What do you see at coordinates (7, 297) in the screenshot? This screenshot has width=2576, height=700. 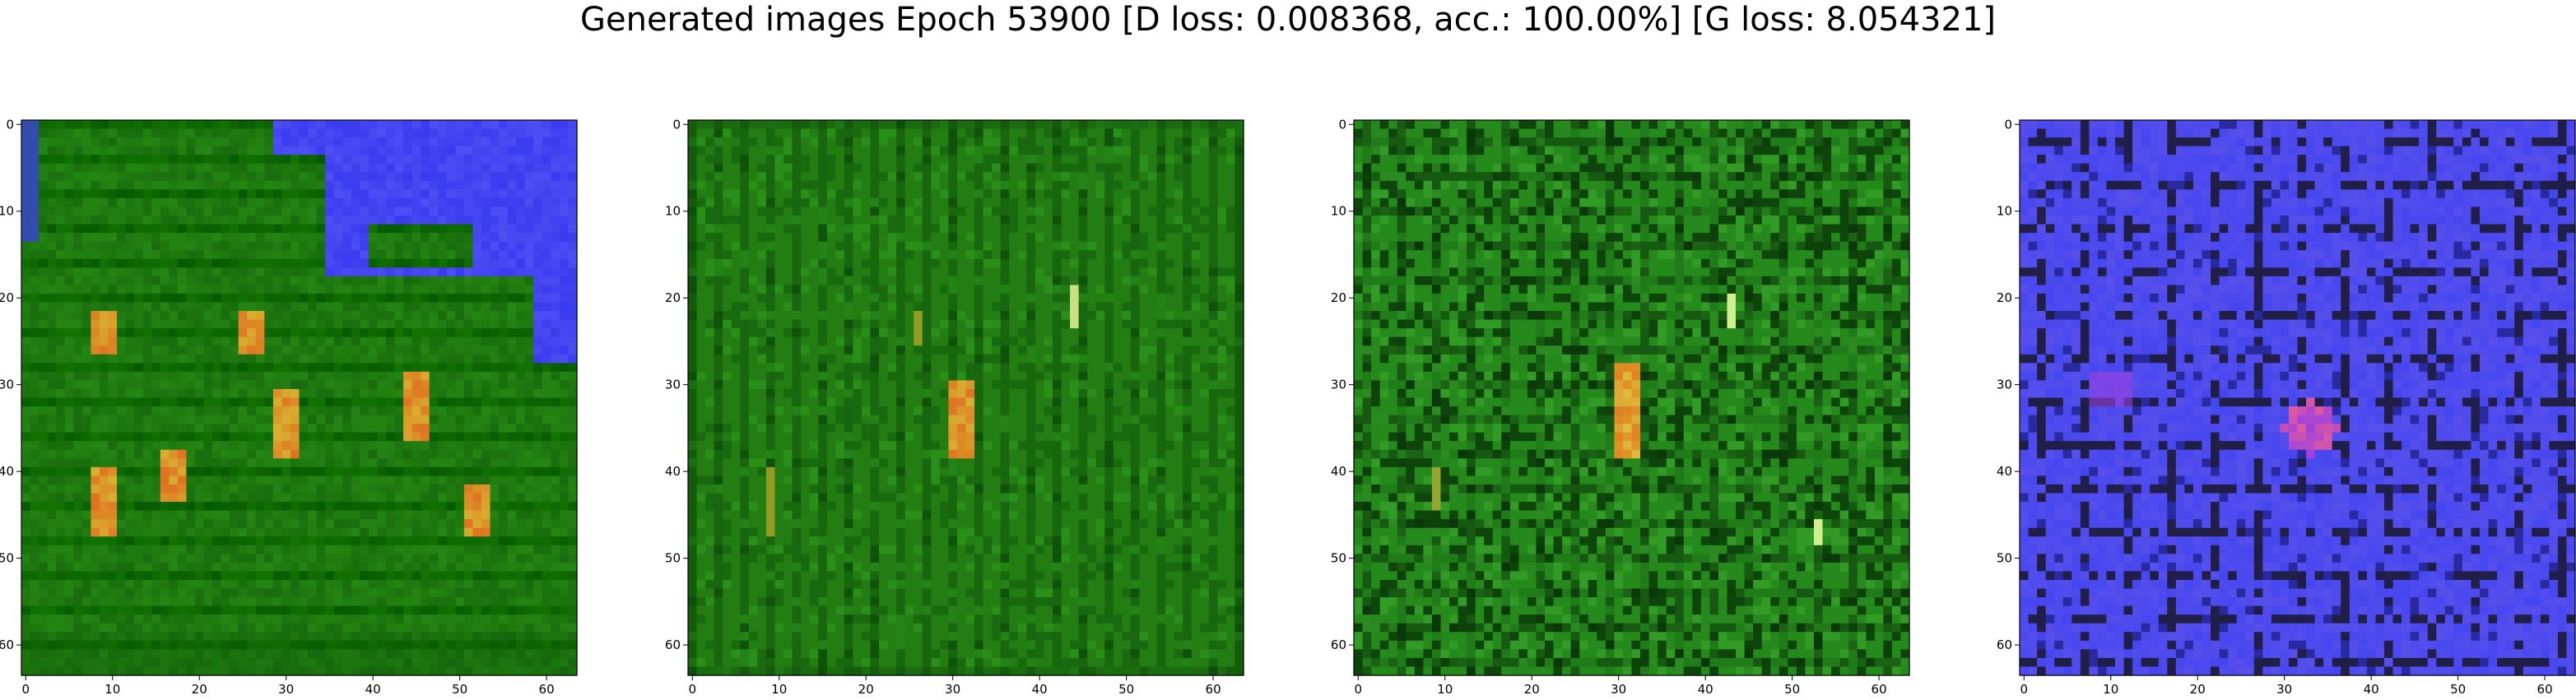 I see `y-tick-label: 20` at bounding box center [7, 297].